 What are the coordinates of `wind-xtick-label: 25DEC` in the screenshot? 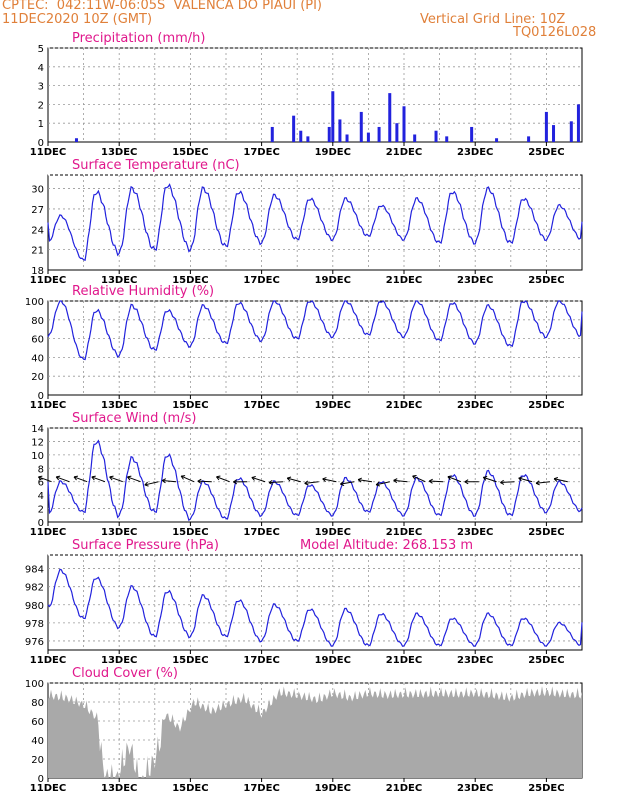 It's located at (546, 532).